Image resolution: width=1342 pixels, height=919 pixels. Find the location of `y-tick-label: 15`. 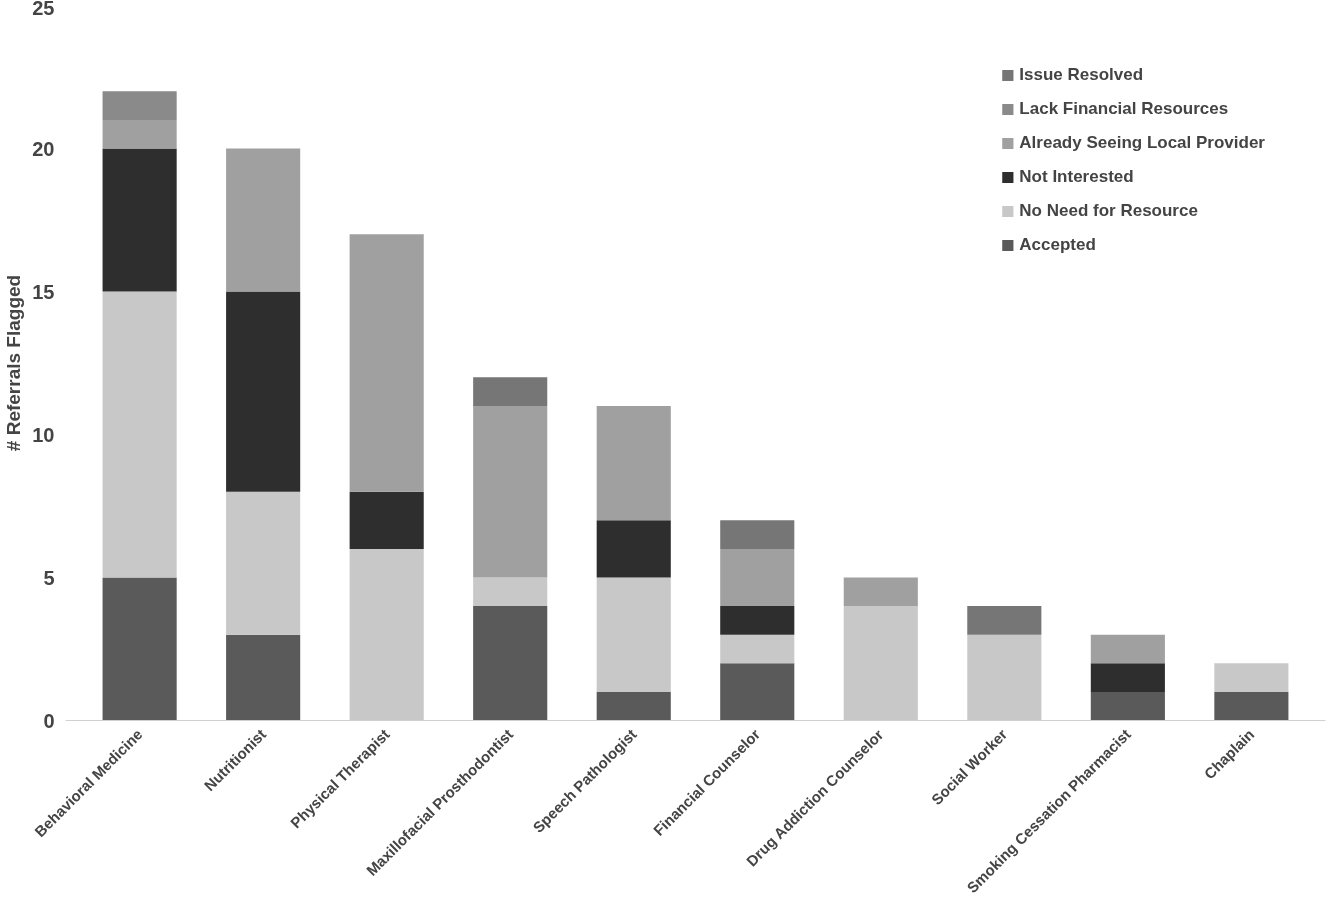

y-tick-label: 15 is located at coordinates (43, 291).